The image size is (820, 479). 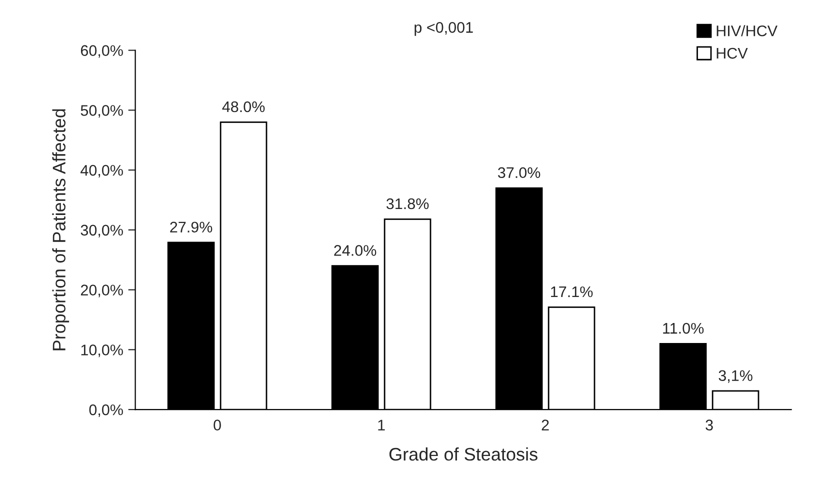 I want to click on x-tick-label: 1, so click(x=381, y=425).